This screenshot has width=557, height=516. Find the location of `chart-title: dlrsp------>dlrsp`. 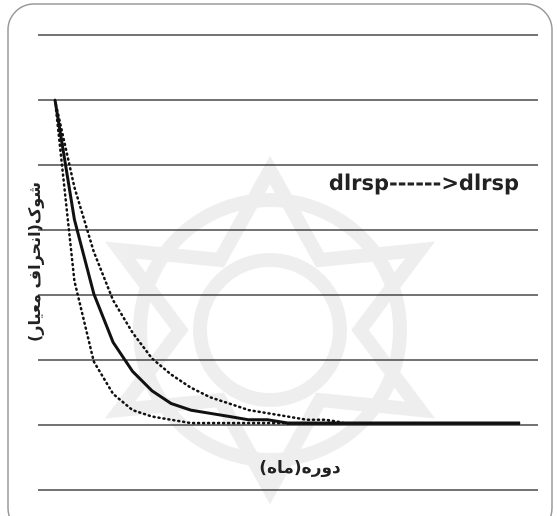

chart-title: dlrsp------>dlrsp is located at coordinates (424, 183).